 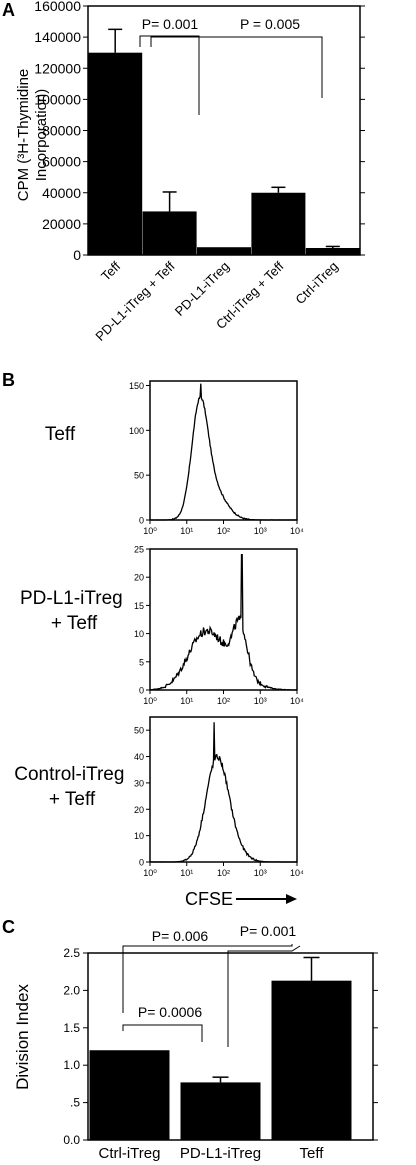 I want to click on panel-a-y-tick-label: 100000, so click(x=57, y=99).